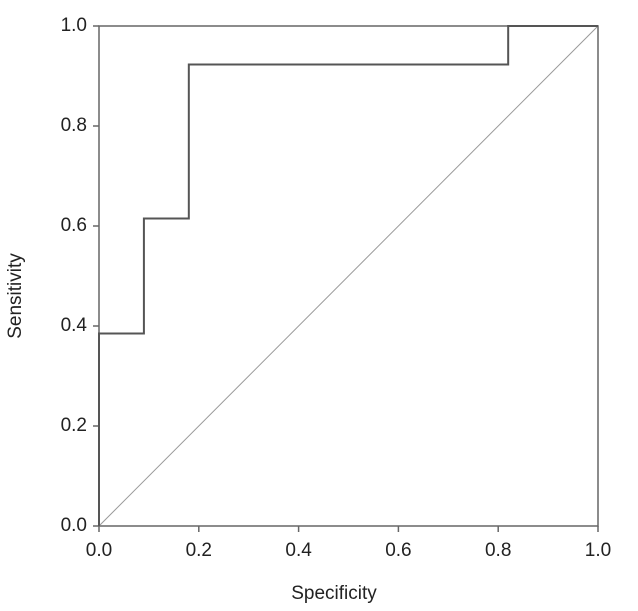 This screenshot has height=611, width=638. What do you see at coordinates (74, 25) in the screenshot?
I see `y-tick-label: 1.0` at bounding box center [74, 25].